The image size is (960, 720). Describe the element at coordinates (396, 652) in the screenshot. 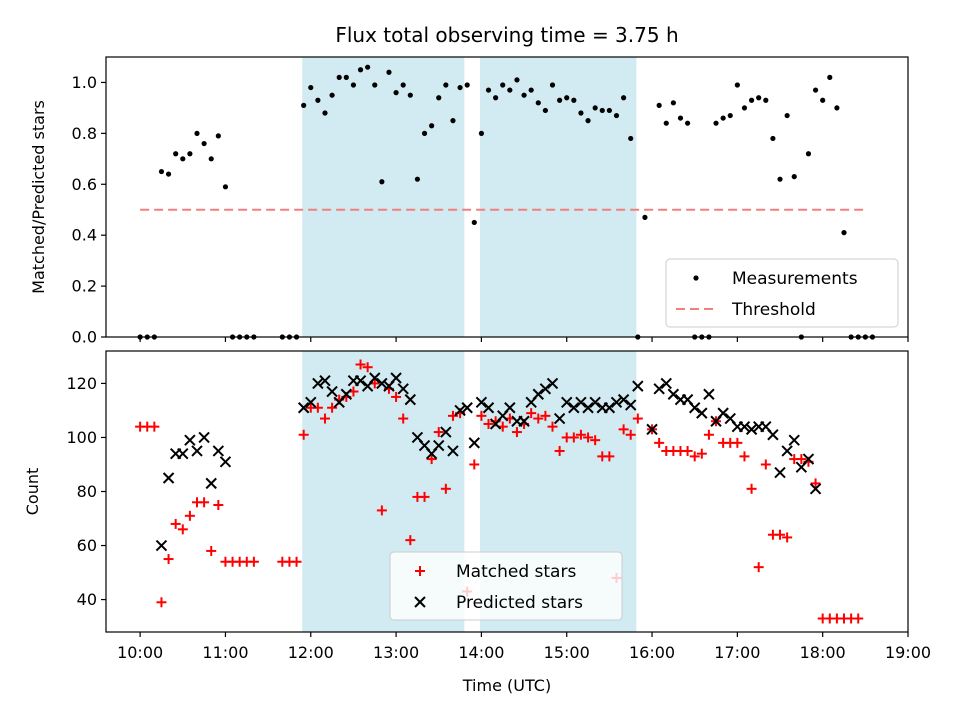

I see `x-tick-label: 13:00` at that location.